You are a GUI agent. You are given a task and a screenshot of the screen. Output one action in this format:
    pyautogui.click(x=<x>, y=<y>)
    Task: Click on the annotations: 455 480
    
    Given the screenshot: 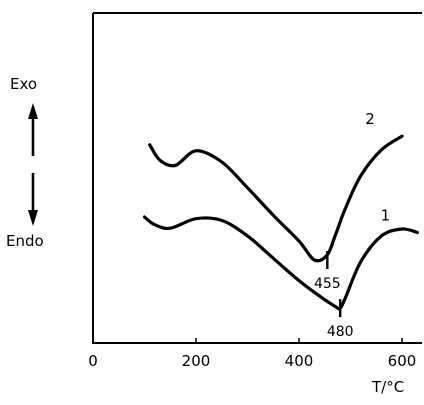 What is the action you would take?
    pyautogui.click(x=334, y=295)
    